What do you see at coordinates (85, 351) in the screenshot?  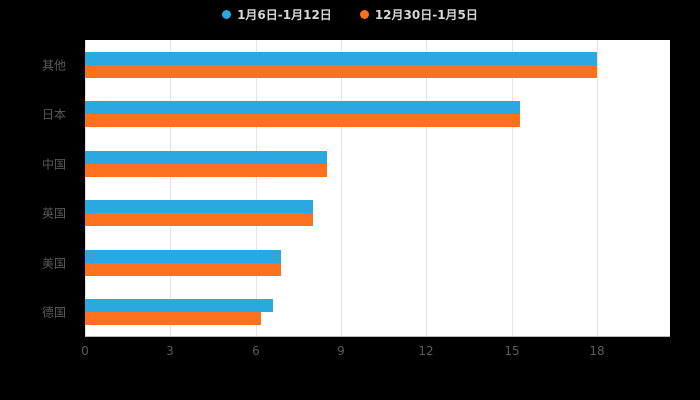 I see `x-tick-label: 0` at bounding box center [85, 351].